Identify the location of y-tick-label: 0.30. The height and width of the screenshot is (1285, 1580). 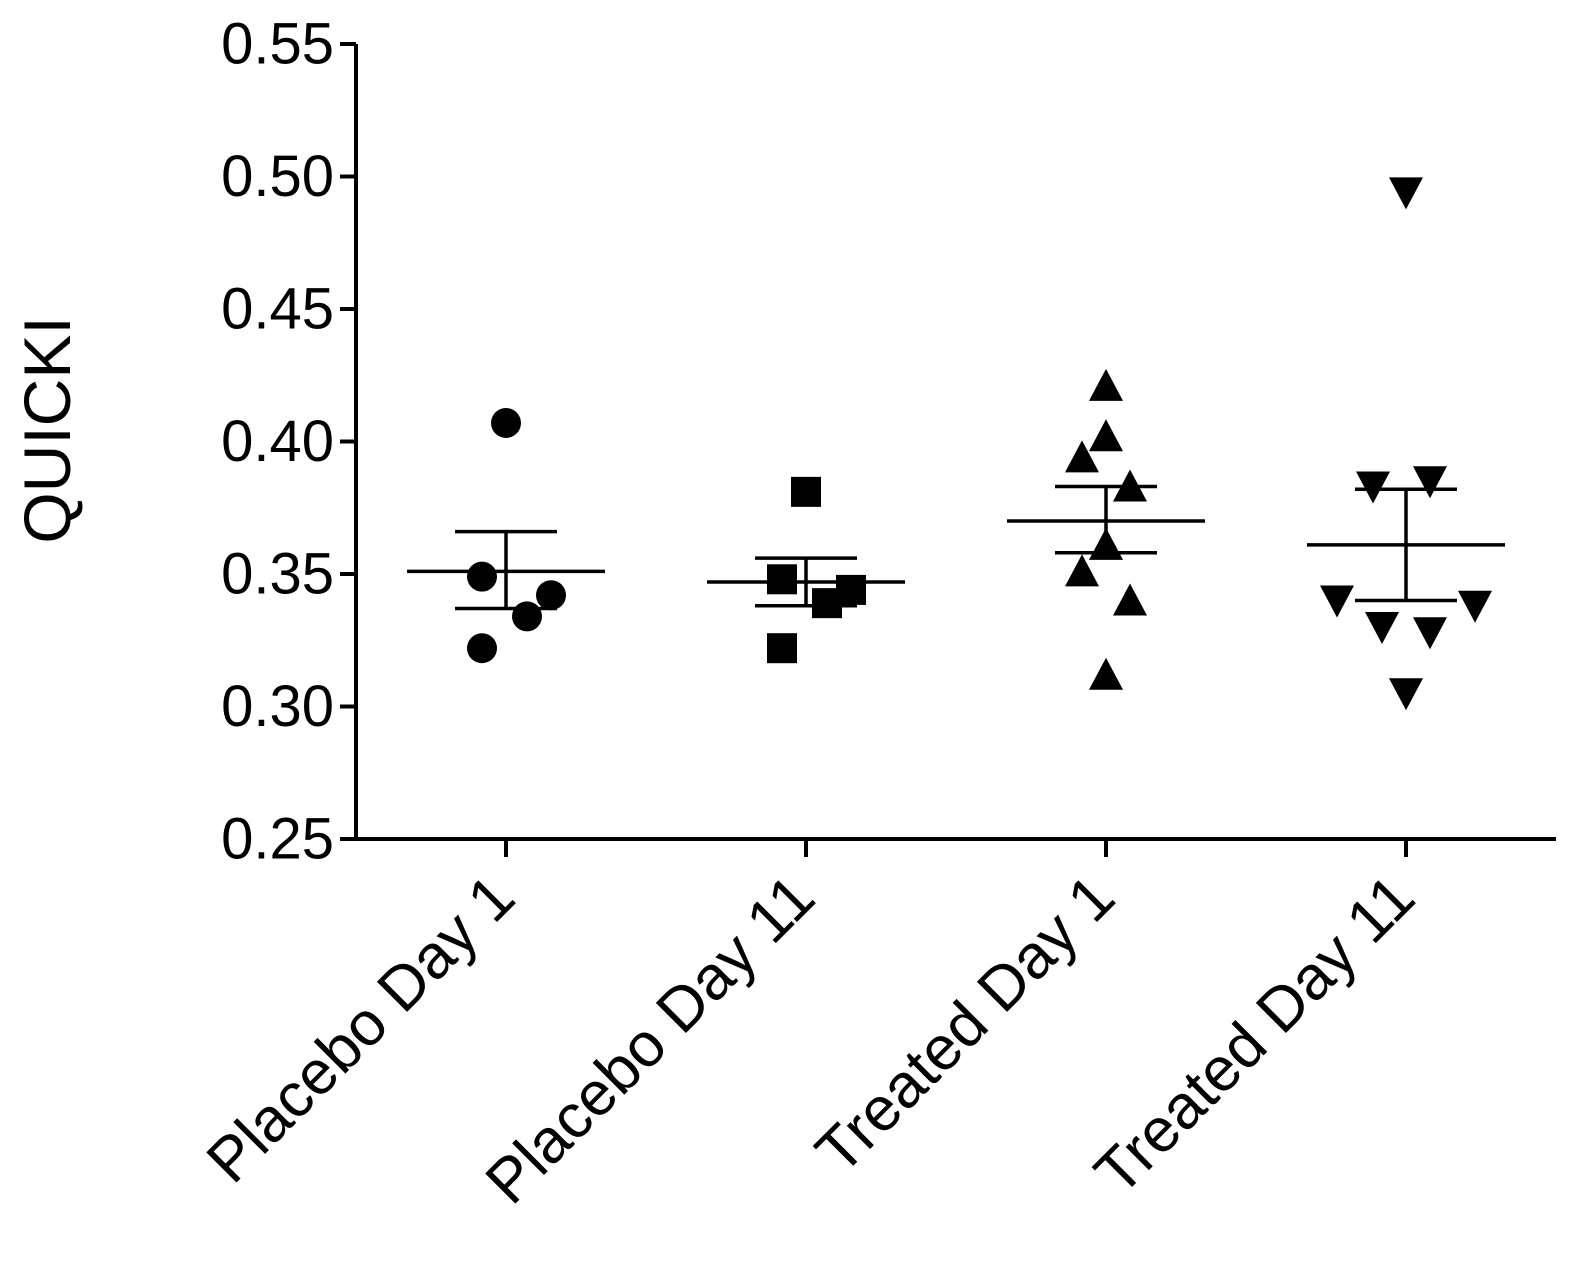
(277, 706).